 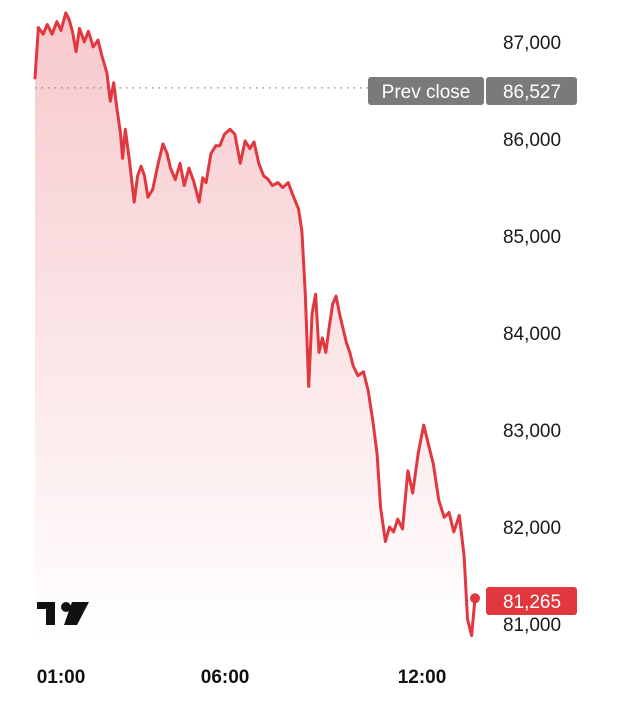 What do you see at coordinates (532, 43) in the screenshot?
I see `y-tick-label: 87,000` at bounding box center [532, 43].